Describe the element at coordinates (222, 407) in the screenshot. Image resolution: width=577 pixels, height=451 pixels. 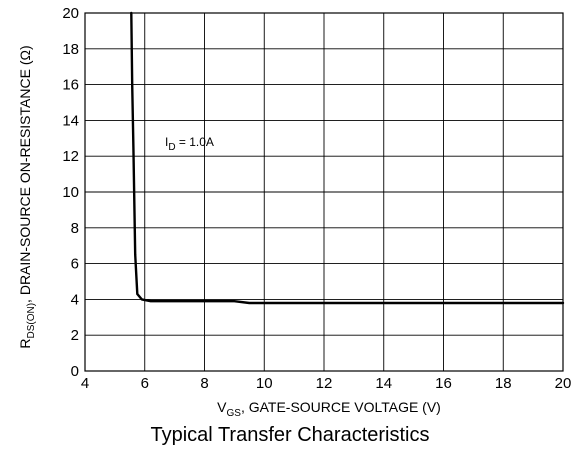
I see `x-axis-label-symbol: V` at that location.